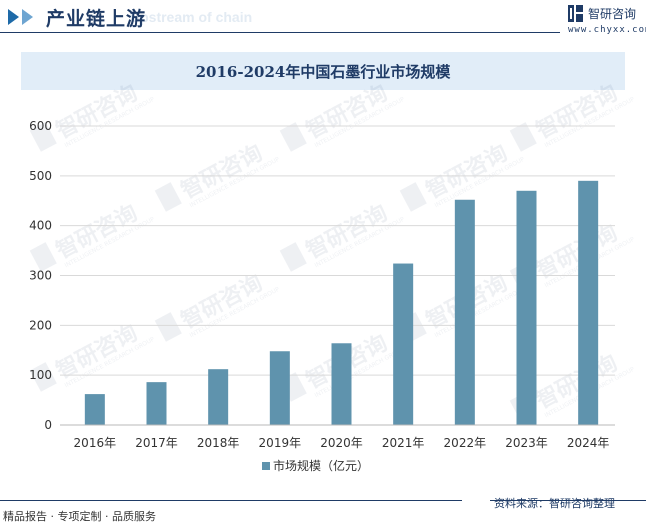 The image size is (646, 525). Describe the element at coordinates (96, 19) in the screenshot. I see `section-title: 产业链上游` at that location.